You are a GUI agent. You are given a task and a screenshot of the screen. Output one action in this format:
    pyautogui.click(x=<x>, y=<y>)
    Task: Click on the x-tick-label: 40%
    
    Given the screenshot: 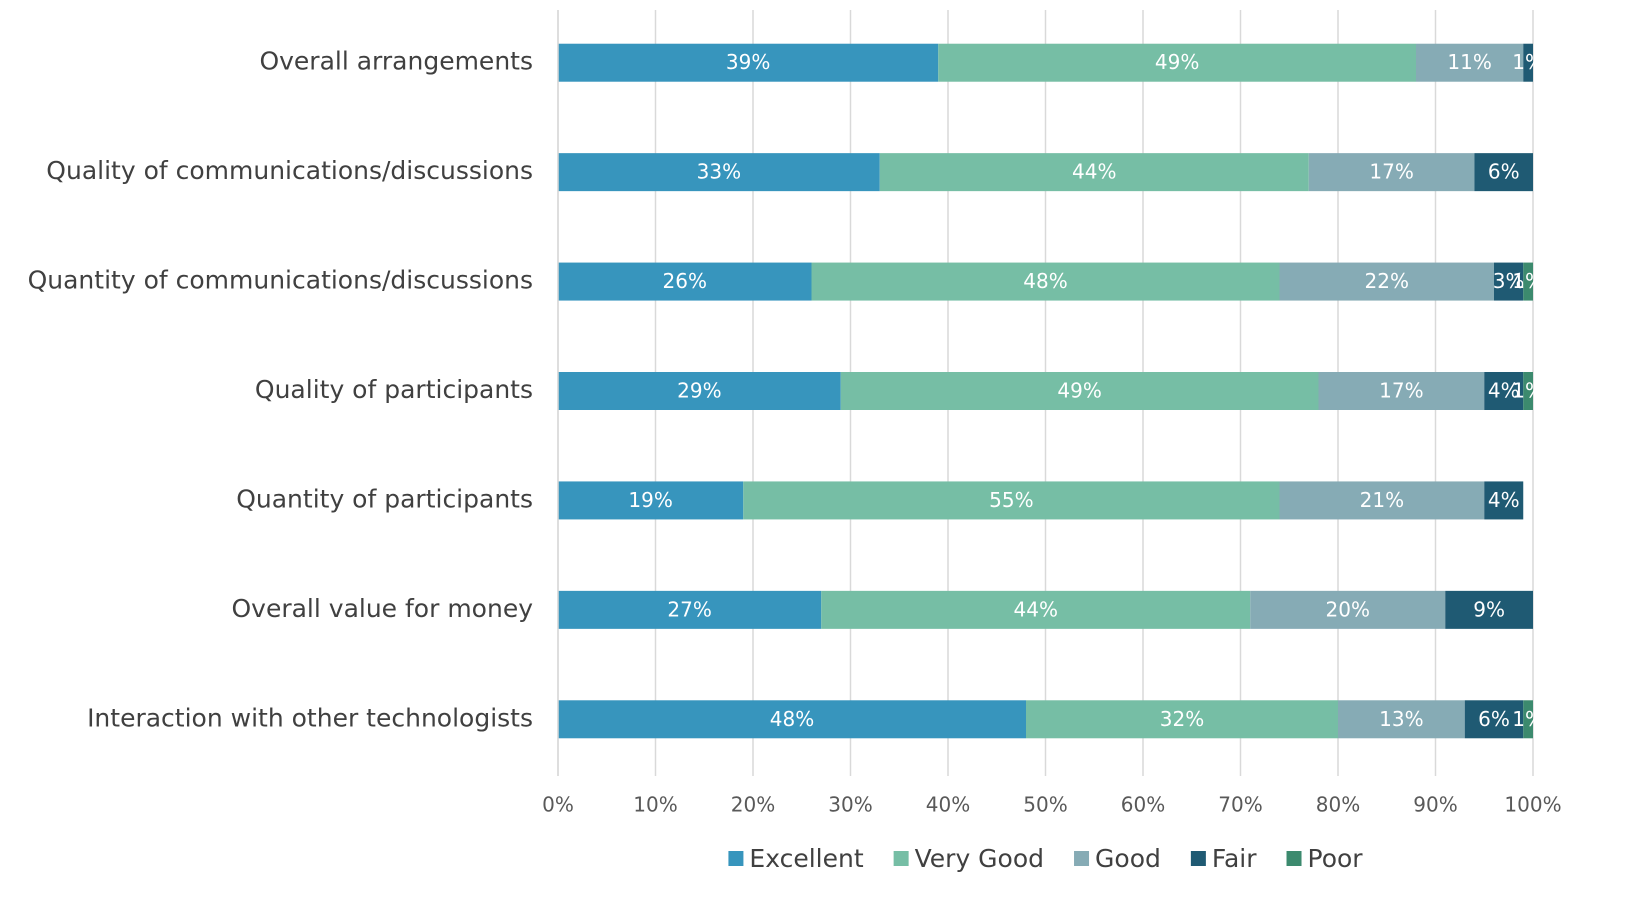 What is the action you would take?
    pyautogui.click(x=948, y=805)
    